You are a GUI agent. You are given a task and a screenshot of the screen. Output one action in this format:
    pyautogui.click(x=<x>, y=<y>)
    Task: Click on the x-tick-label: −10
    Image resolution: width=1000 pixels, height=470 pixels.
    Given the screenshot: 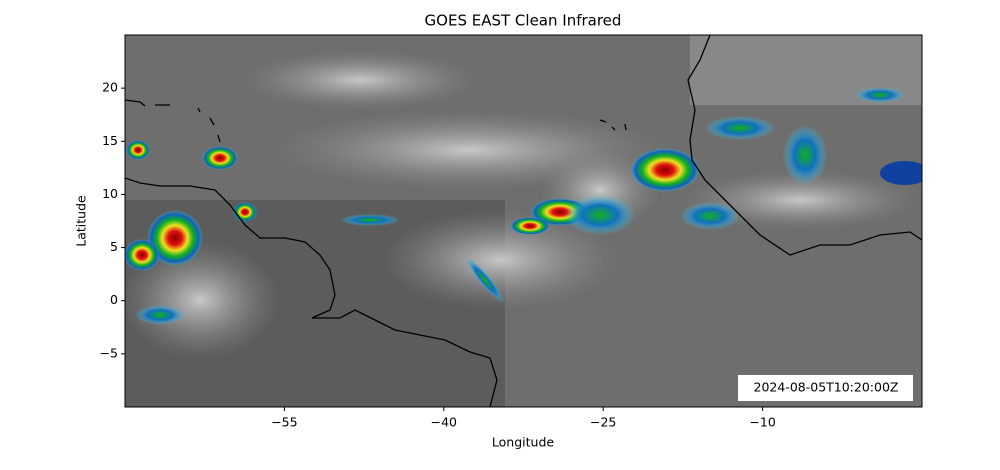 What is the action you would take?
    pyautogui.click(x=762, y=422)
    